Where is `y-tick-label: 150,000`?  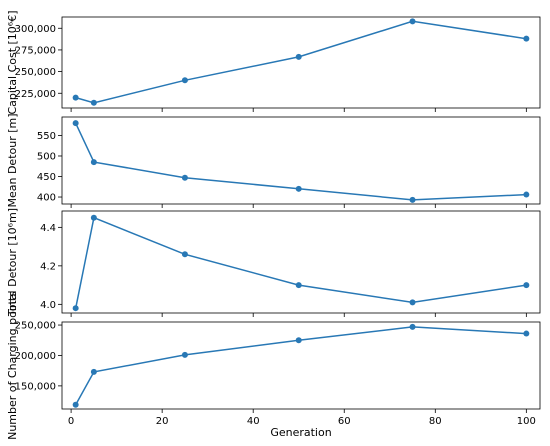 y-tick-label: 150,000 is located at coordinates (35, 386).